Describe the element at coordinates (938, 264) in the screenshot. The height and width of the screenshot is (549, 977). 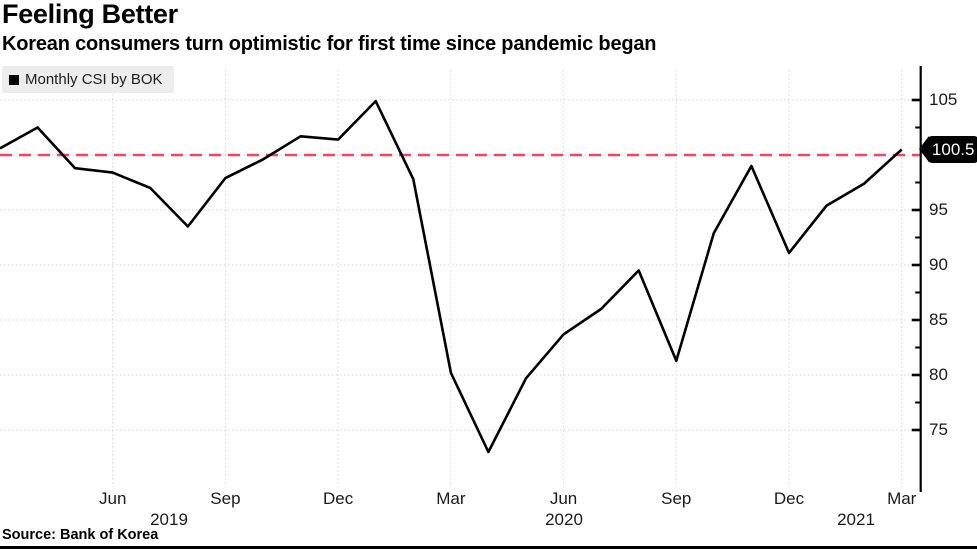
I see `y-axis-label: 90` at that location.